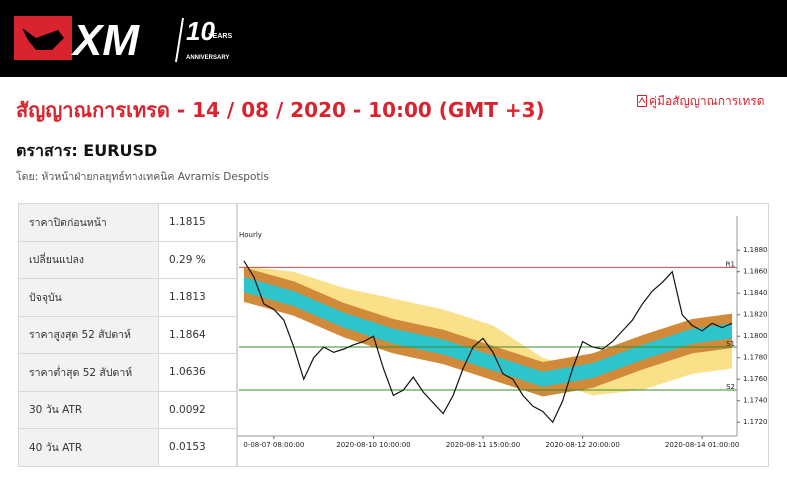 The width and height of the screenshot is (787, 481). I want to click on table-row: ปัจจุบัน 1.1813, so click(128, 297).